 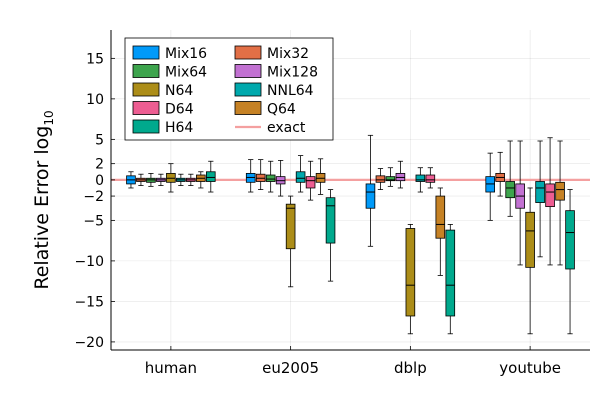 What do you see at coordinates (280, 178) in the screenshot?
I see `box-mix128-eu2005` at bounding box center [280, 178].